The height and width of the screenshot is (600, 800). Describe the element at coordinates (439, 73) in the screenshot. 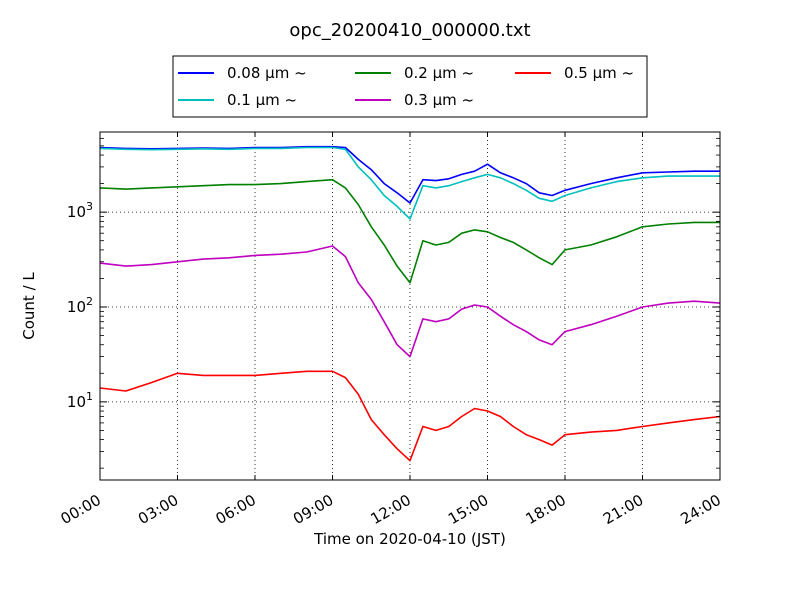

I see `legend-label: 0.2 μm ~` at that location.